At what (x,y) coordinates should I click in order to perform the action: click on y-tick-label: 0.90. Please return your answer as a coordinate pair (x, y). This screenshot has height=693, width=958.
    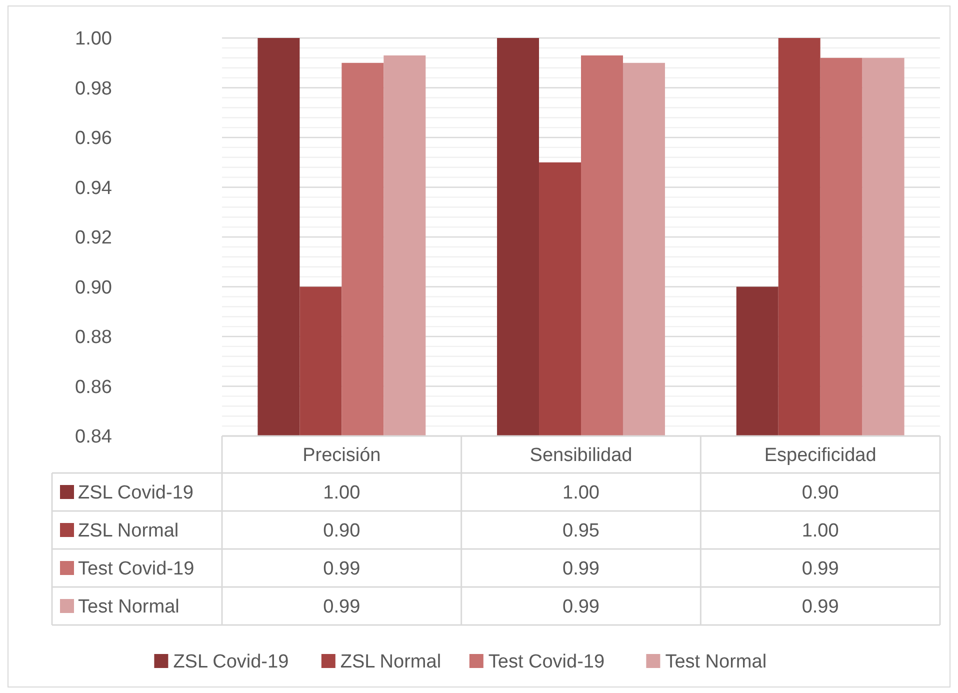
    Looking at the image, I should click on (93, 287).